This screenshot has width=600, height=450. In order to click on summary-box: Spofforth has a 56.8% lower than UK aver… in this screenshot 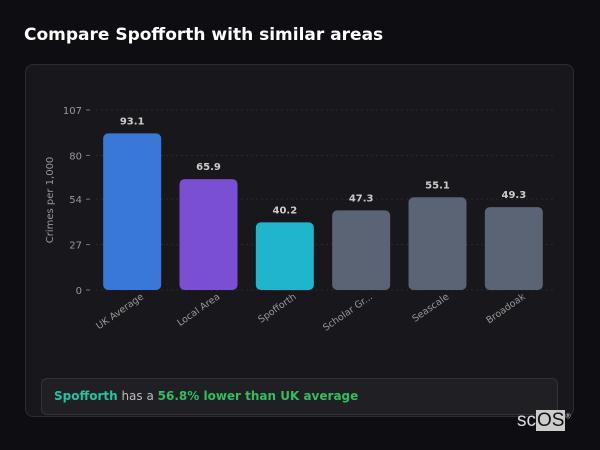, I will do `click(299, 396)`.